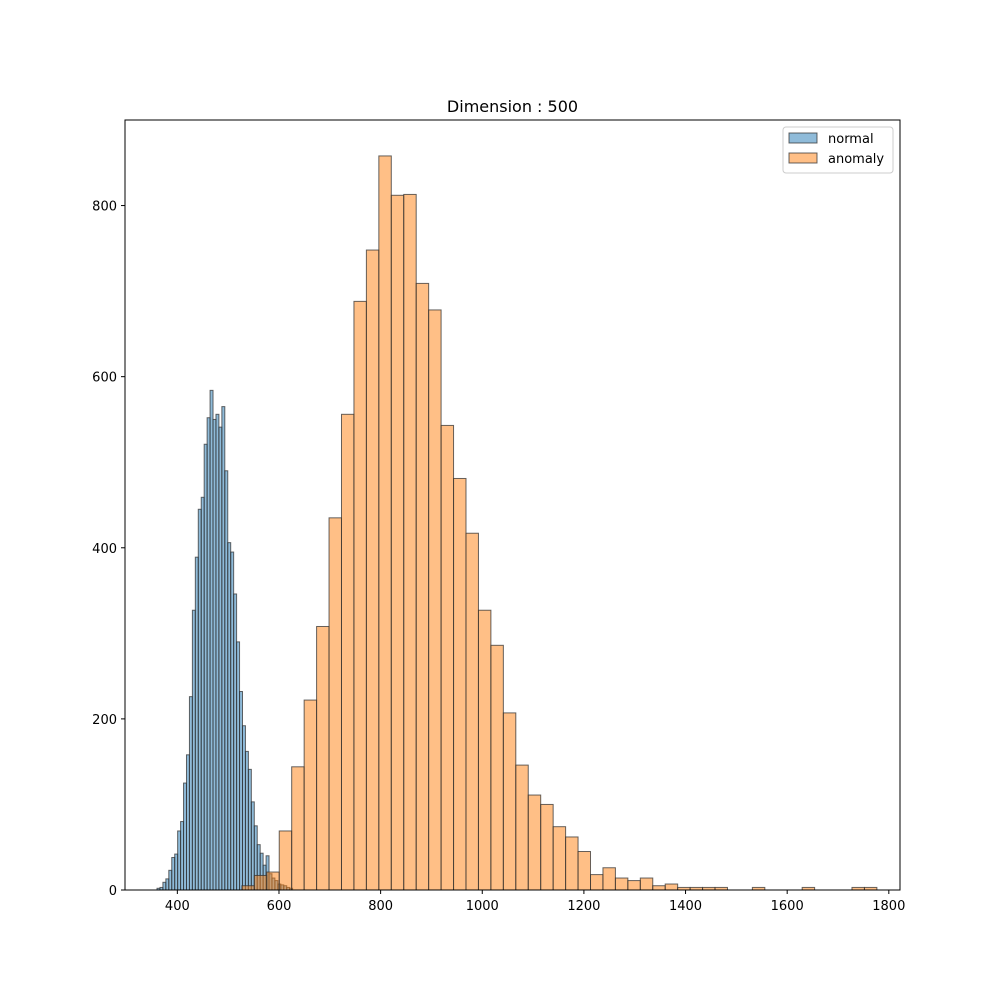  What do you see at coordinates (838, 150) in the screenshot?
I see `legend: normal anomaly` at bounding box center [838, 150].